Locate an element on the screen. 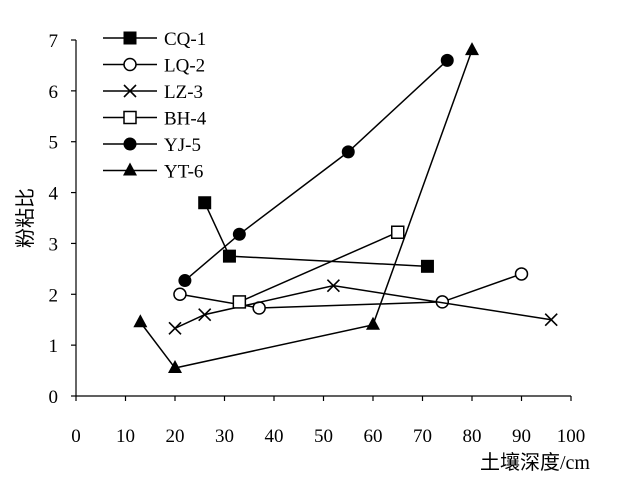 This screenshot has width=639, height=485. legend-label: BH-4 is located at coordinates (185, 119).